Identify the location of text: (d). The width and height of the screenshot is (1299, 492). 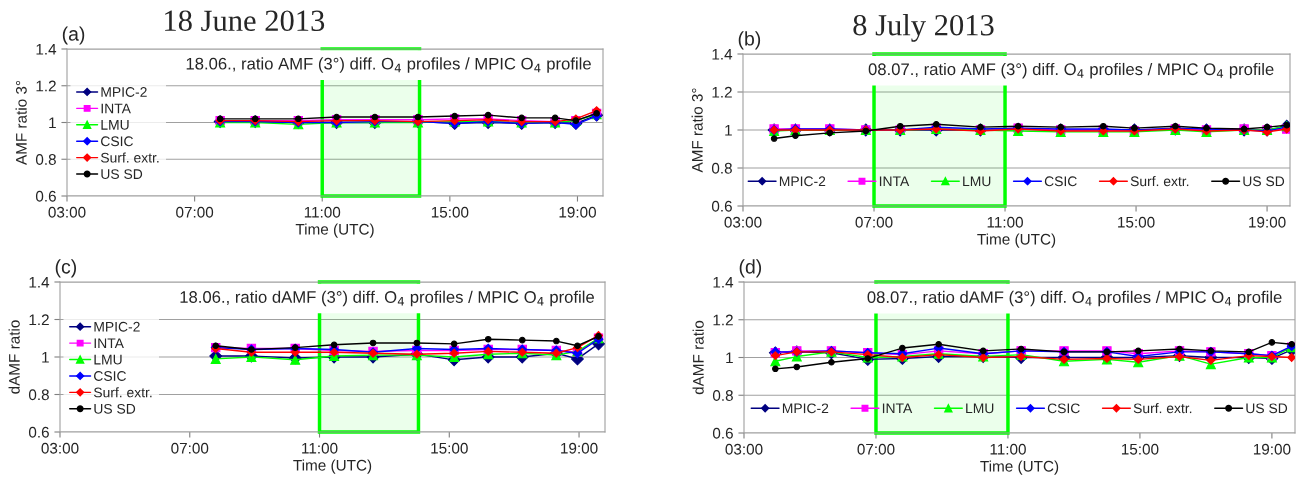
(750, 268).